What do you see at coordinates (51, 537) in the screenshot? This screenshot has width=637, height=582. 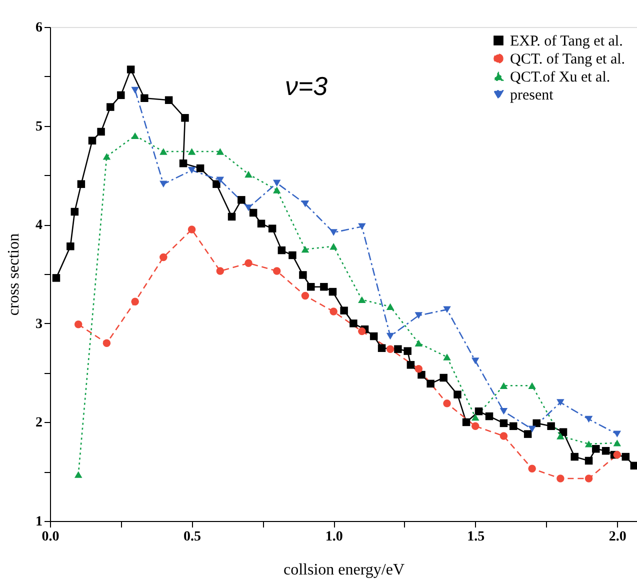 I see `x-tick-label: 0.0` at bounding box center [51, 537].